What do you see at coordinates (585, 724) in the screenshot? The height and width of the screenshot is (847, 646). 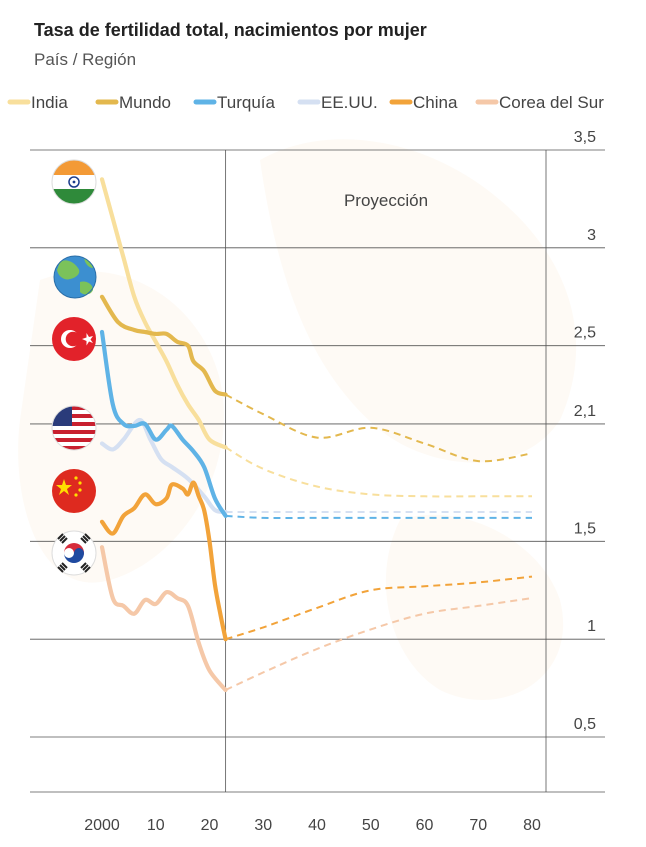 I see `y-tick-label: 0,5` at bounding box center [585, 724].